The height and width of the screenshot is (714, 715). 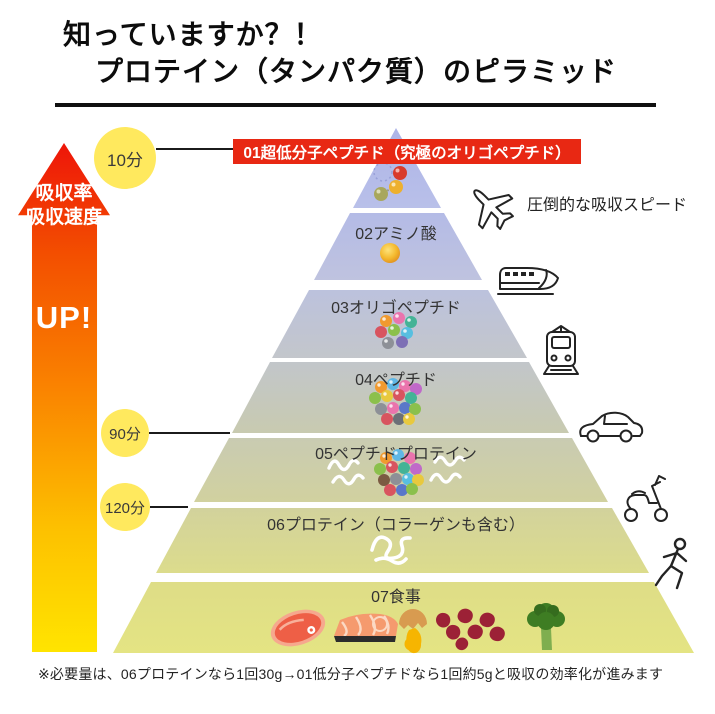 I want to click on connector-line-120min, so click(x=169, y=507).